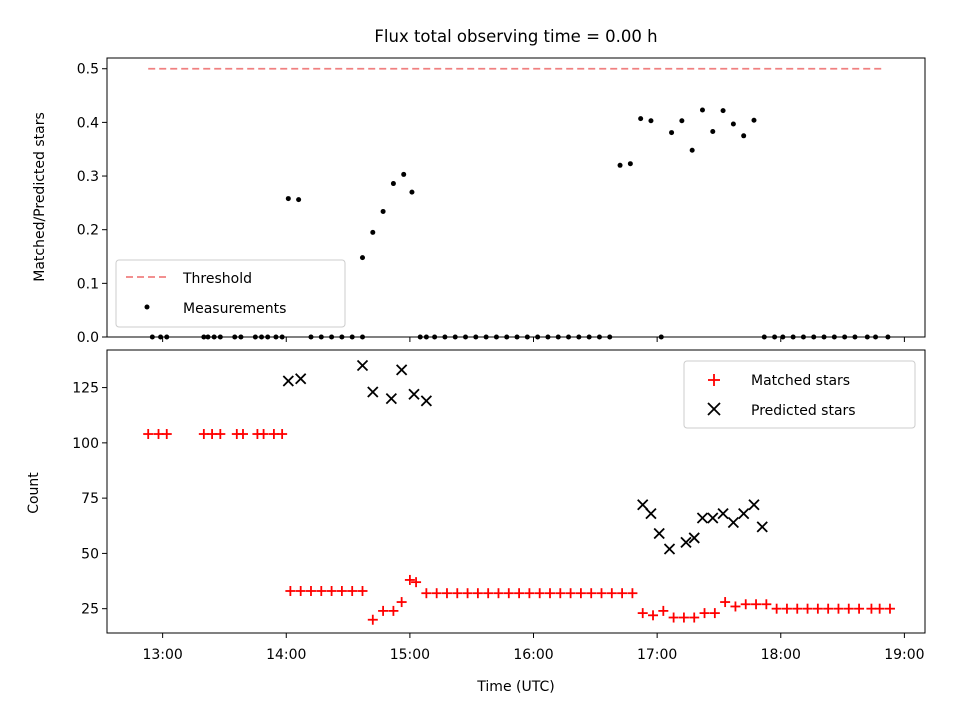 The width and height of the screenshot is (960, 720). I want to click on x-tick-label: 18:00, so click(781, 655).